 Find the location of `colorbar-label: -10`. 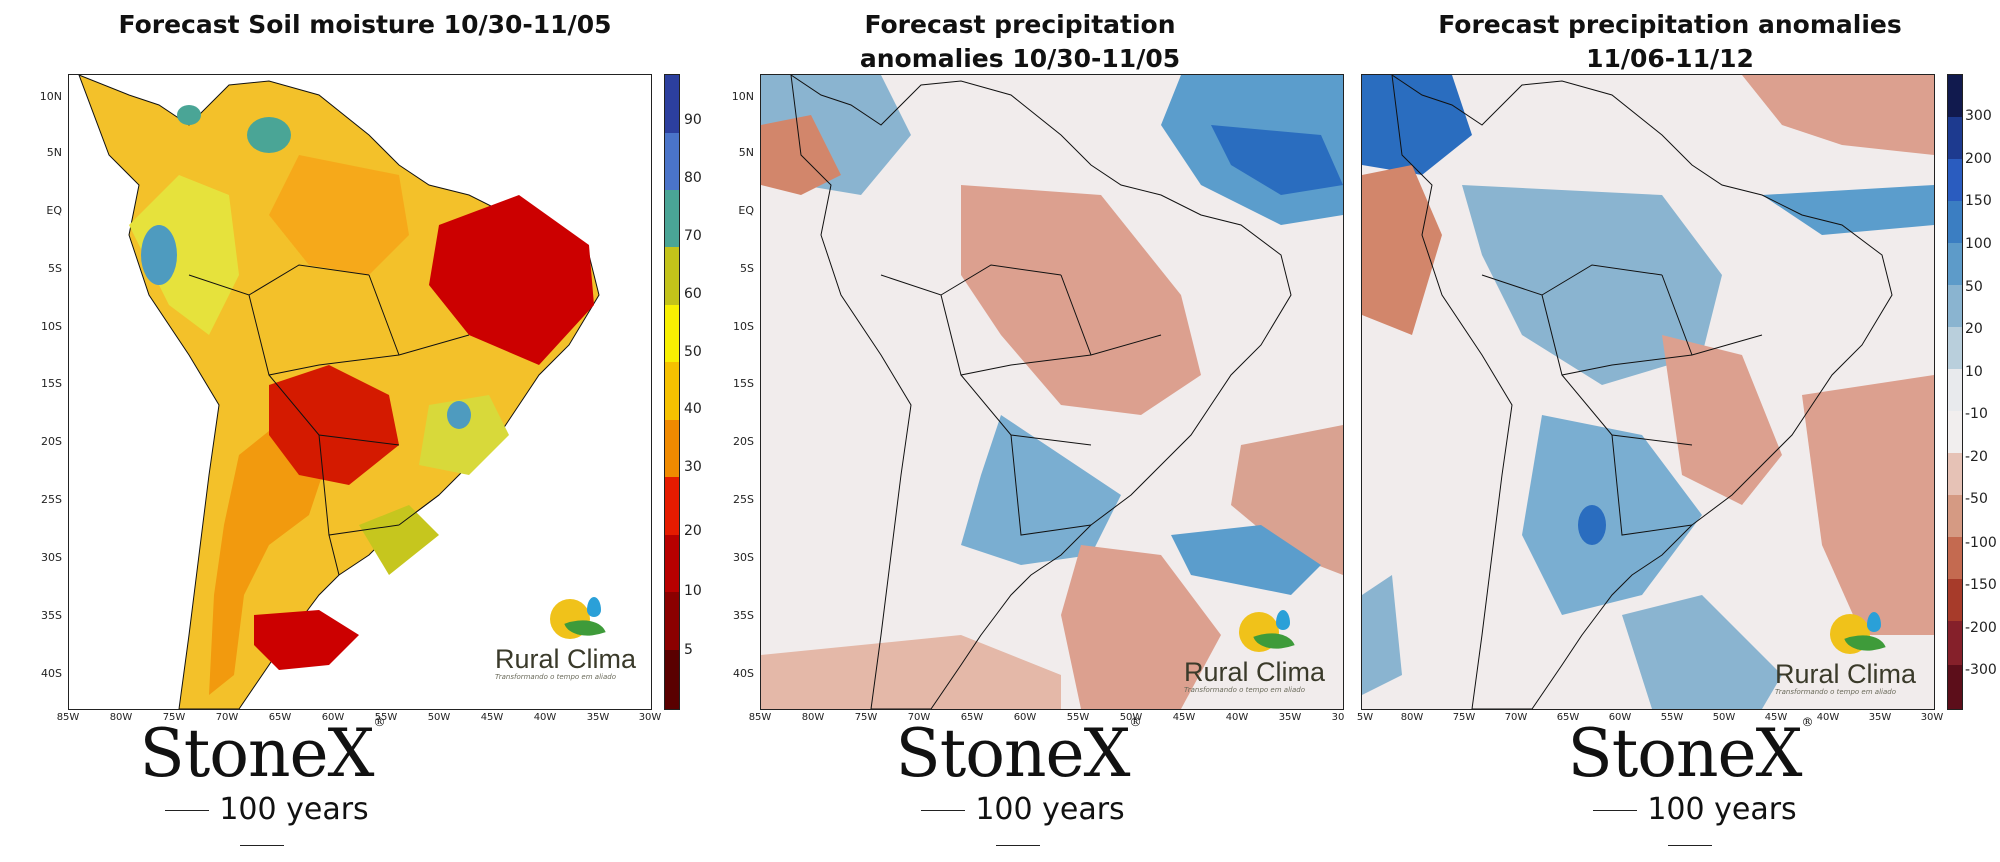

colorbar-label: -10 is located at coordinates (1976, 414).